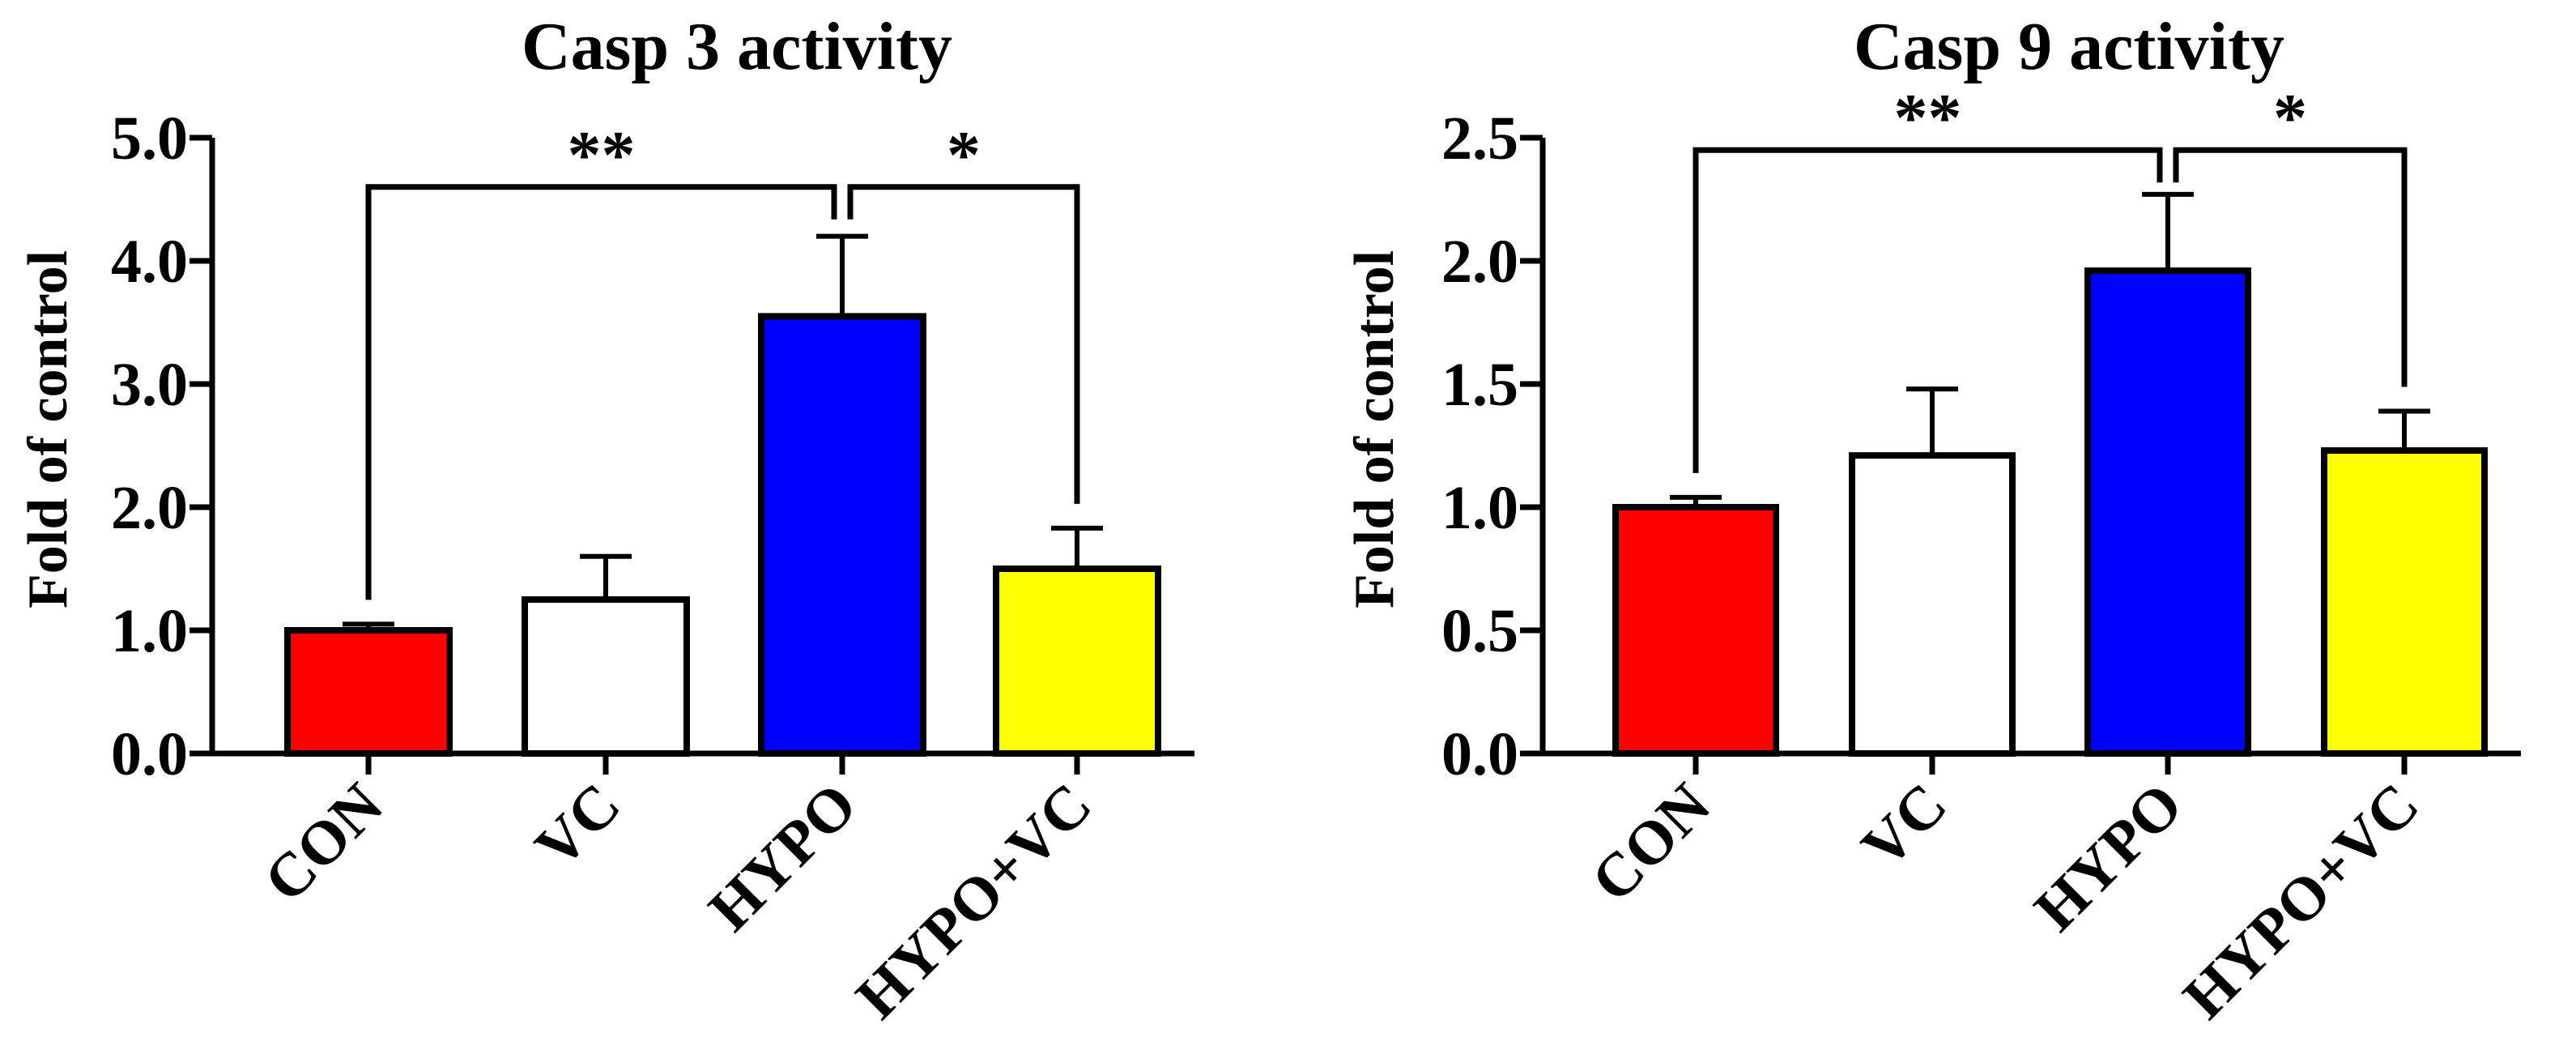 The width and height of the screenshot is (2576, 1050). What do you see at coordinates (737, 46) in the screenshot?
I see `chart-title: Casp 3 activity` at bounding box center [737, 46].